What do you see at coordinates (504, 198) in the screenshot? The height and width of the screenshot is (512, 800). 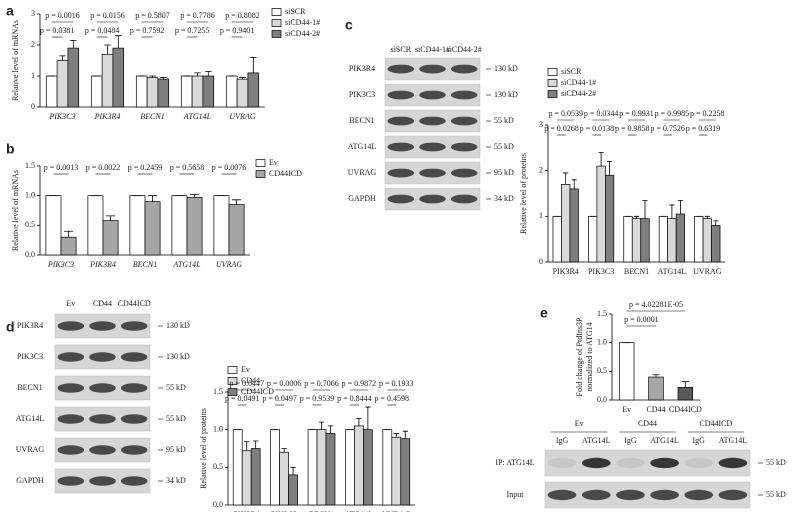 I see `blot-size-label: 34 kD` at bounding box center [504, 198].